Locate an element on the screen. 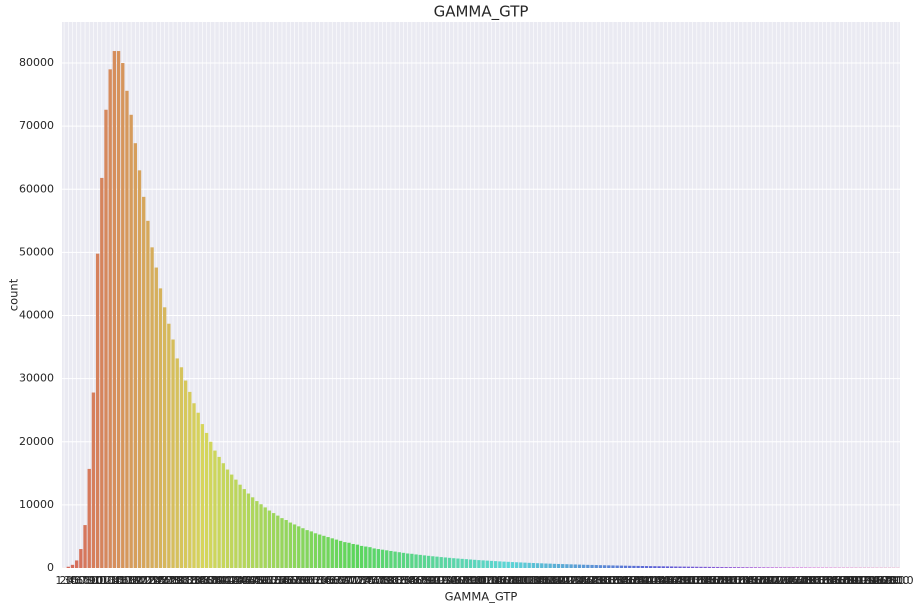  x-tick-label: 24.0 is located at coordinates (160, 580).